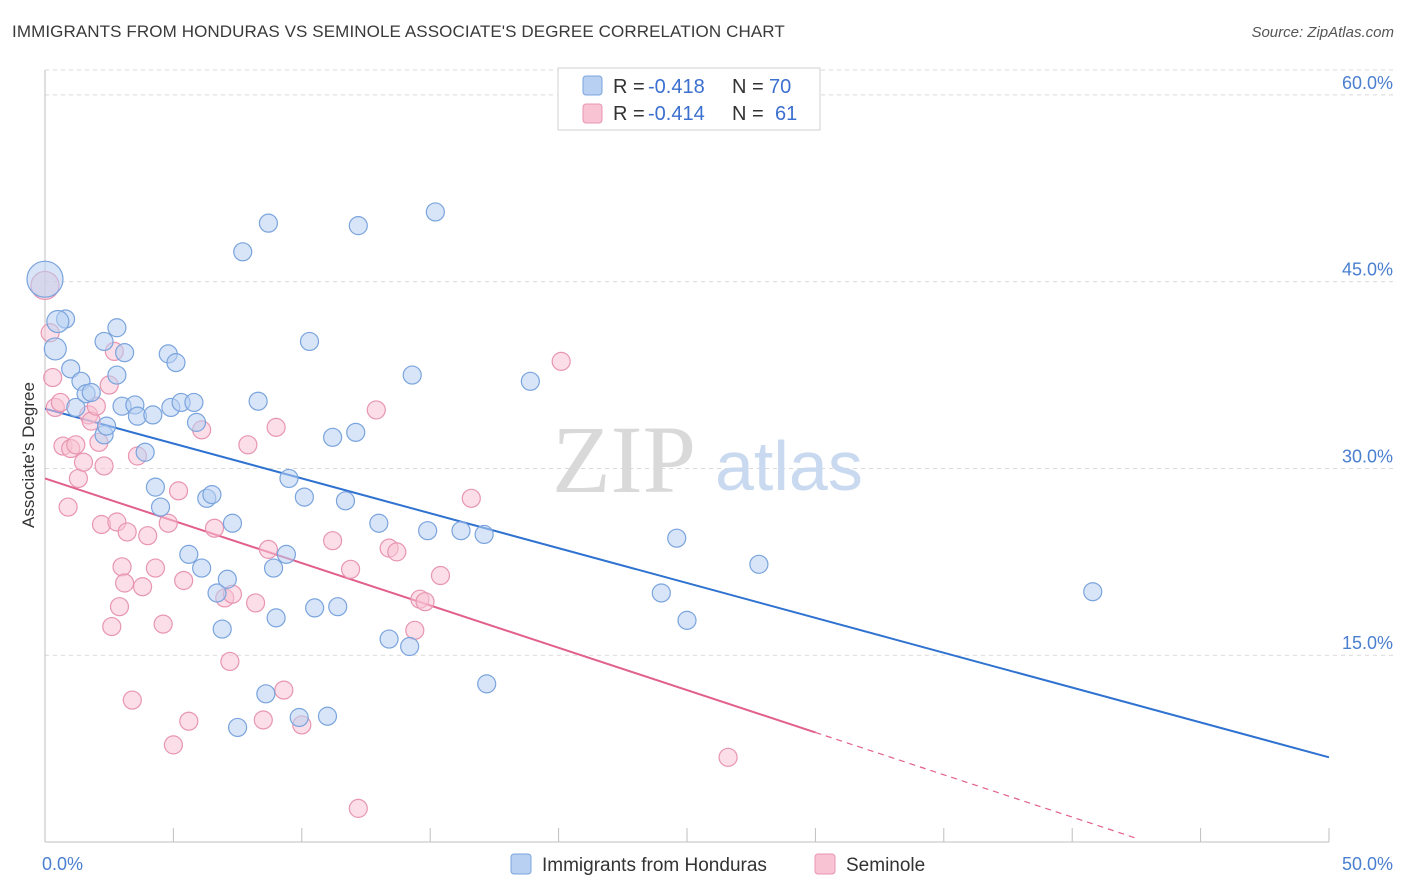 The width and height of the screenshot is (1406, 892). I want to click on legend-n-label-1: N =, so click(748, 114).